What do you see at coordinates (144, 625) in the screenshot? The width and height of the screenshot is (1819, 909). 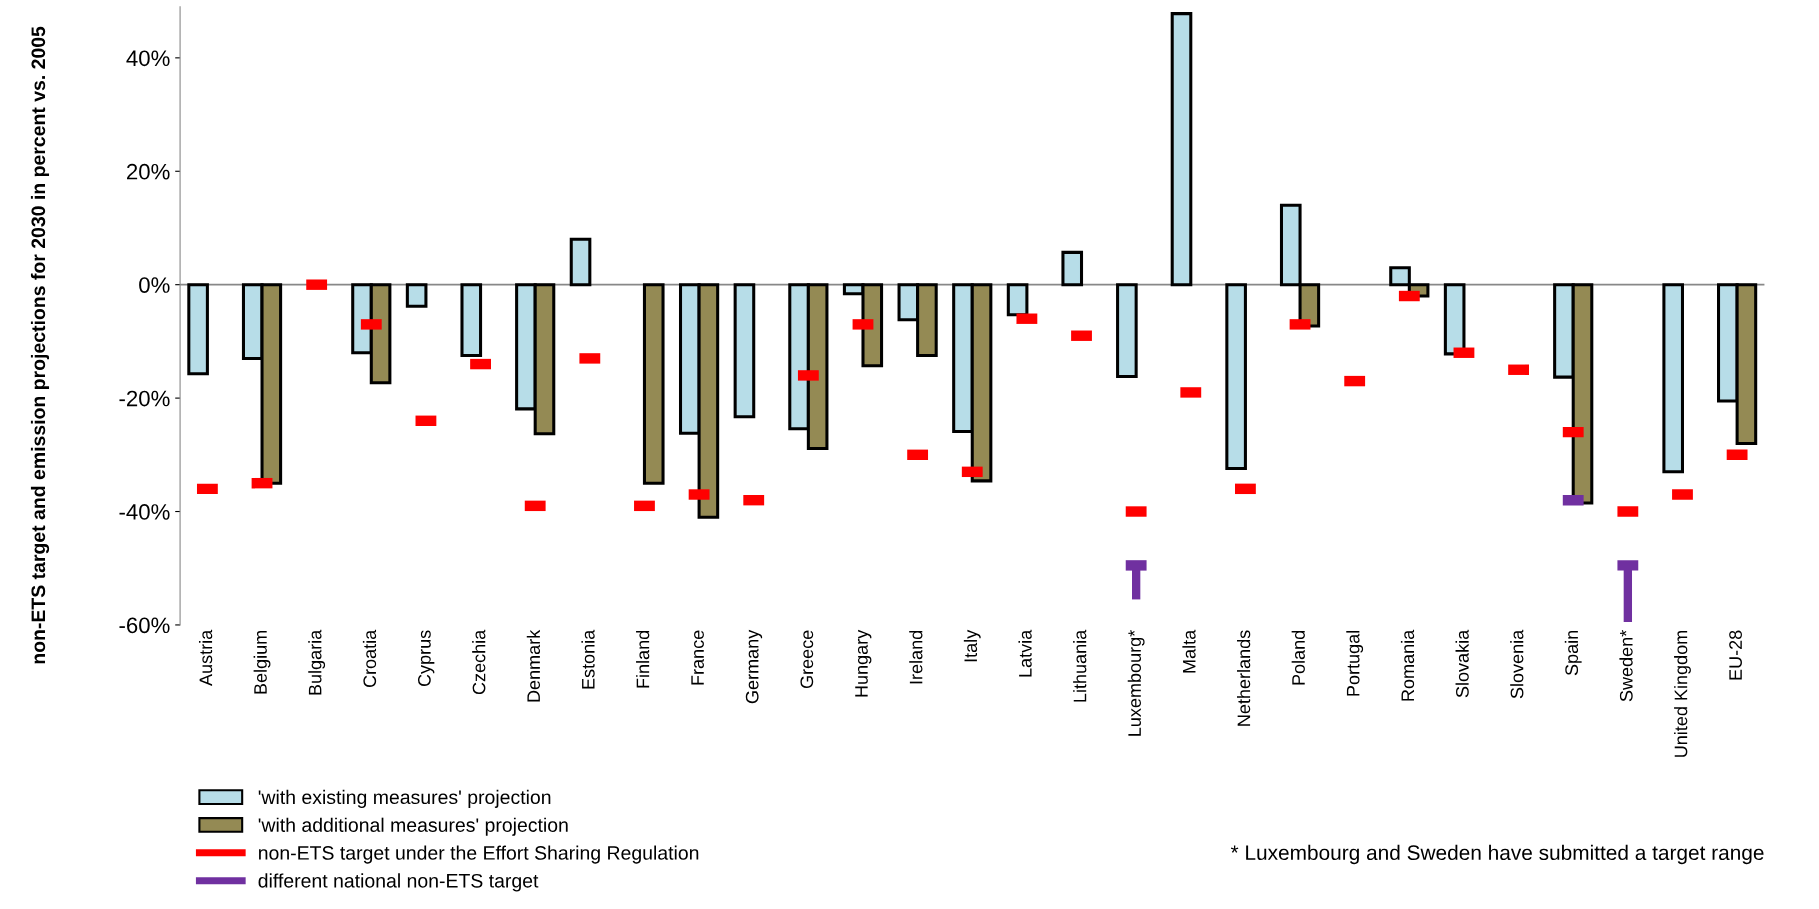 I see `y-tick-label: -60%` at bounding box center [144, 625].